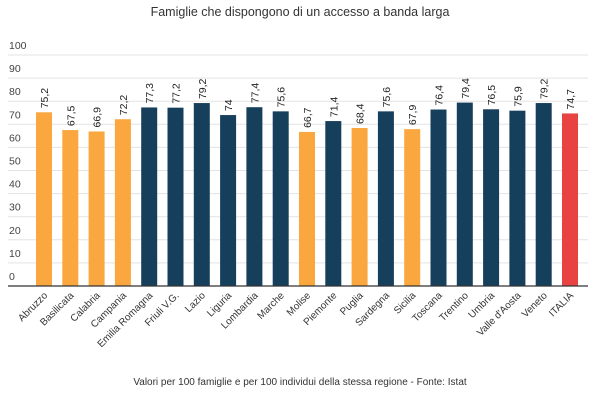 The width and height of the screenshot is (600, 400). Describe the element at coordinates (280, 198) in the screenshot. I see `bar-marche` at that location.